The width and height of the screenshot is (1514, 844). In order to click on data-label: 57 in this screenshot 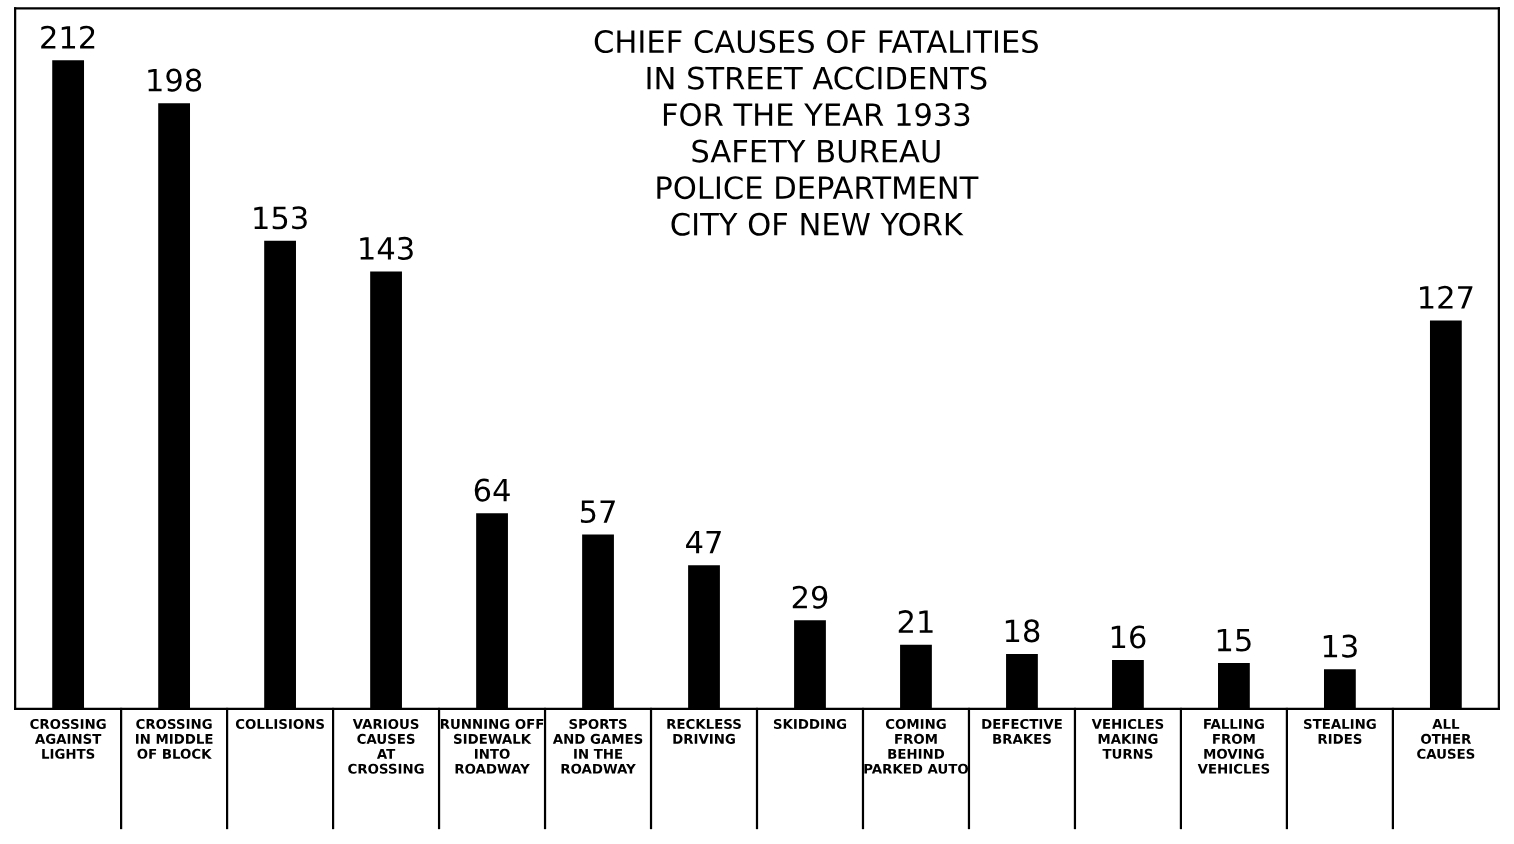, I will do `click(597, 512)`.